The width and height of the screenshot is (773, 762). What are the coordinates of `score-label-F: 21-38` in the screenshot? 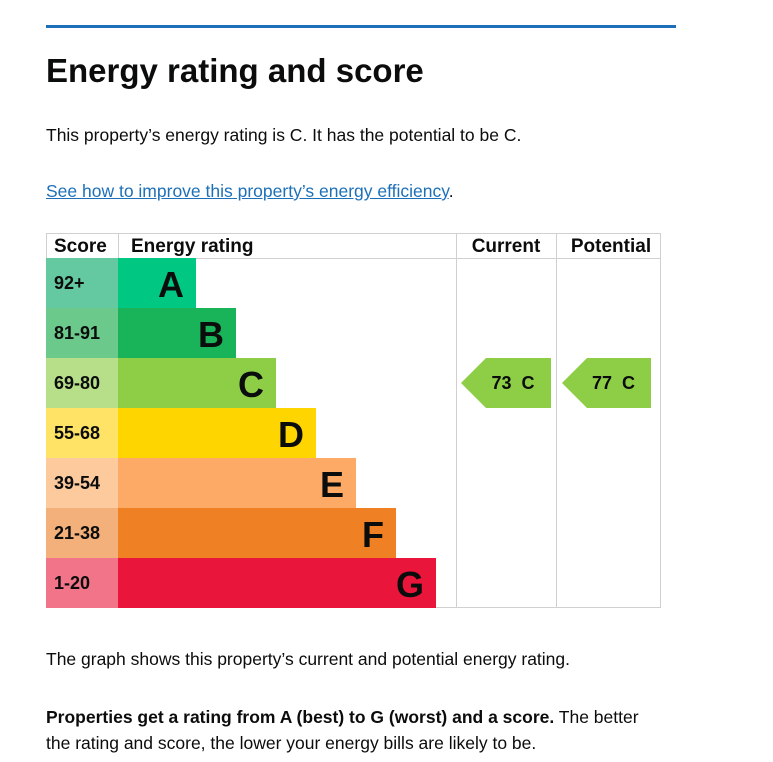 It's located at (77, 533).